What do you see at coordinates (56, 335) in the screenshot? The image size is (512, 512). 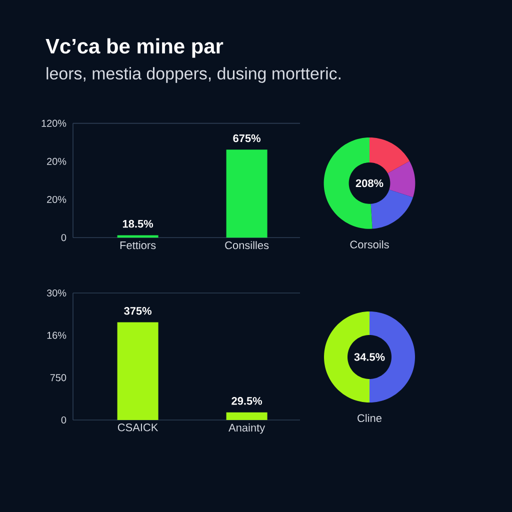 I see `text: 16%` at bounding box center [56, 335].